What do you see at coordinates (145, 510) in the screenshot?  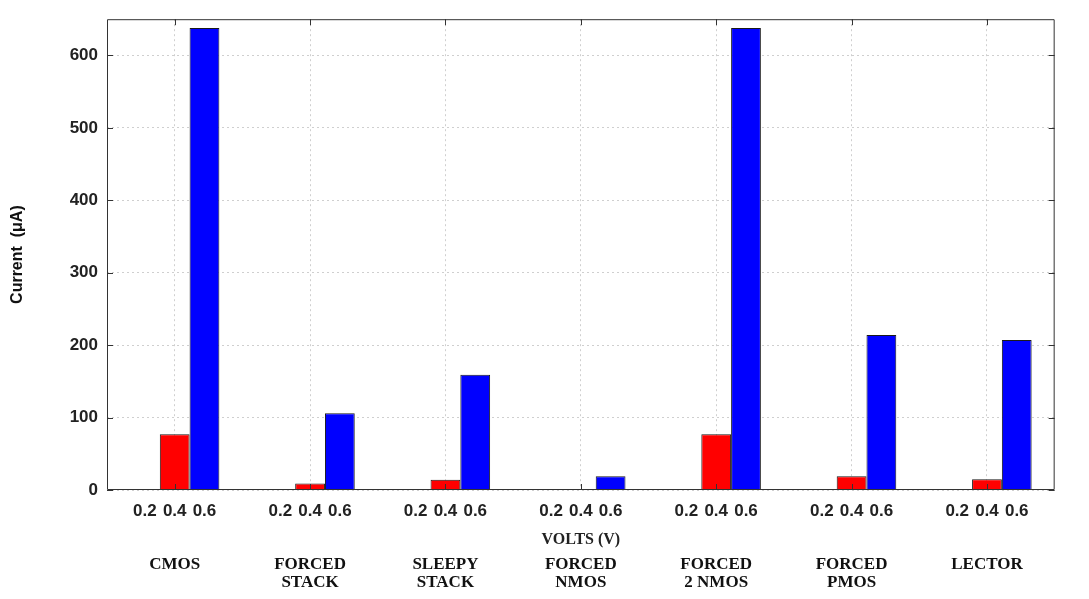 I see `legend-label: 0.2` at bounding box center [145, 510].